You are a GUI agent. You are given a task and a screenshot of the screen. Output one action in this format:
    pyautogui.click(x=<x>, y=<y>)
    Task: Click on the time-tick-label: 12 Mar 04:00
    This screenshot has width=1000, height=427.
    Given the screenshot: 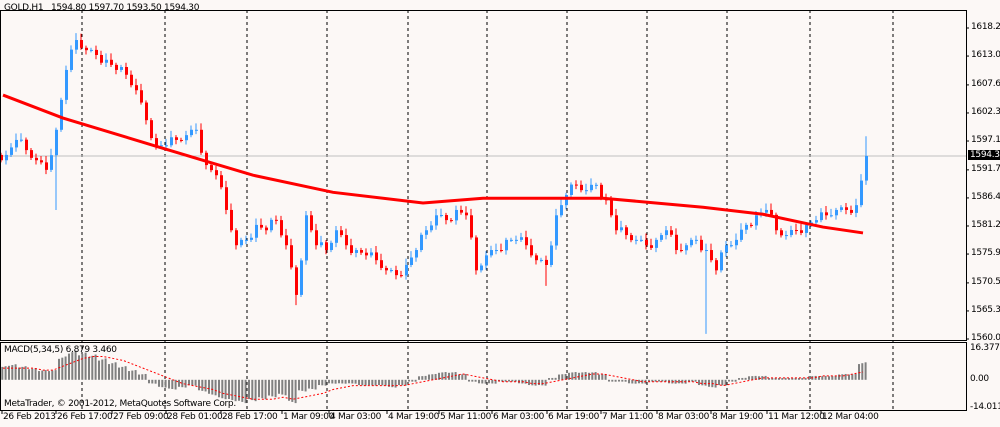 What is the action you would take?
    pyautogui.click(x=850, y=417)
    